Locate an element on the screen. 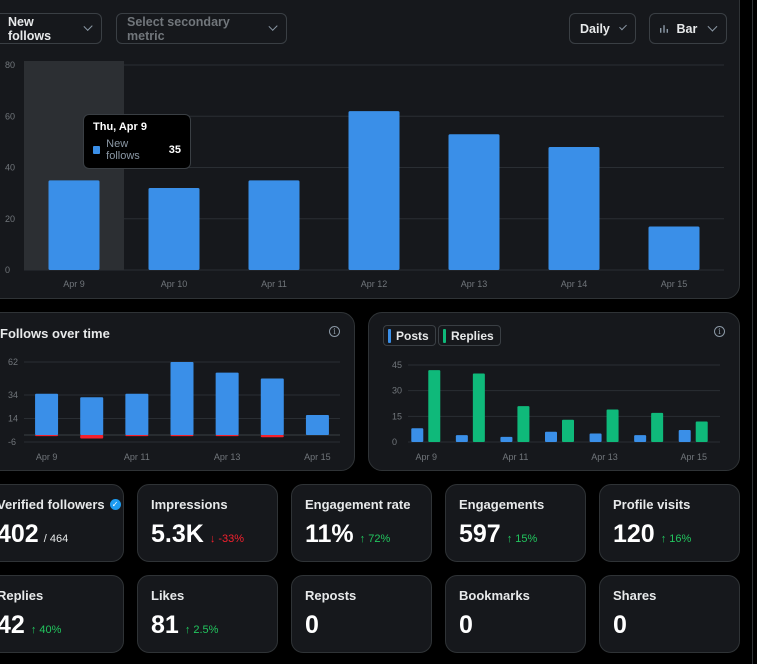 Image resolution: width=757 pixels, height=664 pixels. stat-label: Engagement rate is located at coordinates (358, 504).